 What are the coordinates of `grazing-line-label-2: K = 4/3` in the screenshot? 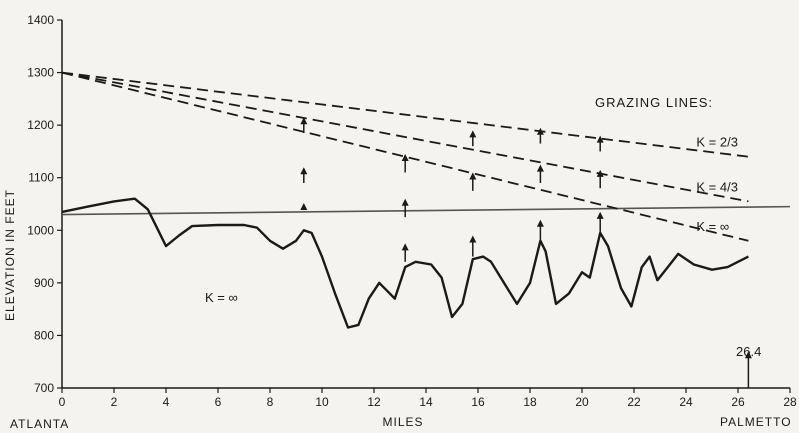 It's located at (717, 186).